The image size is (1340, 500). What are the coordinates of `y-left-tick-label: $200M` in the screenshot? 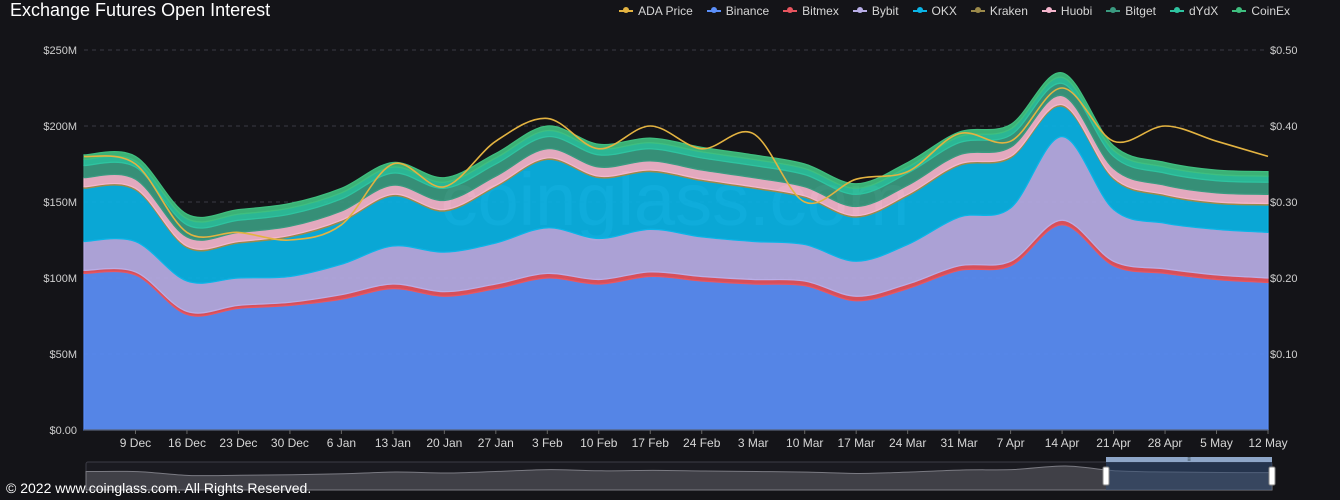 It's located at (60, 127).